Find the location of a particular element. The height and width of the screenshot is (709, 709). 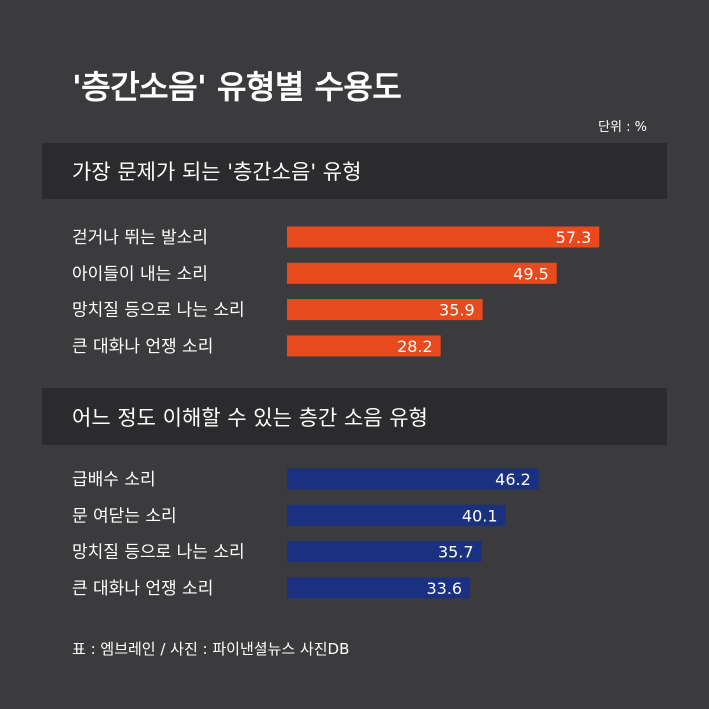

chart-title: '층간소음' 유형별 수용도 is located at coordinates (237, 87).